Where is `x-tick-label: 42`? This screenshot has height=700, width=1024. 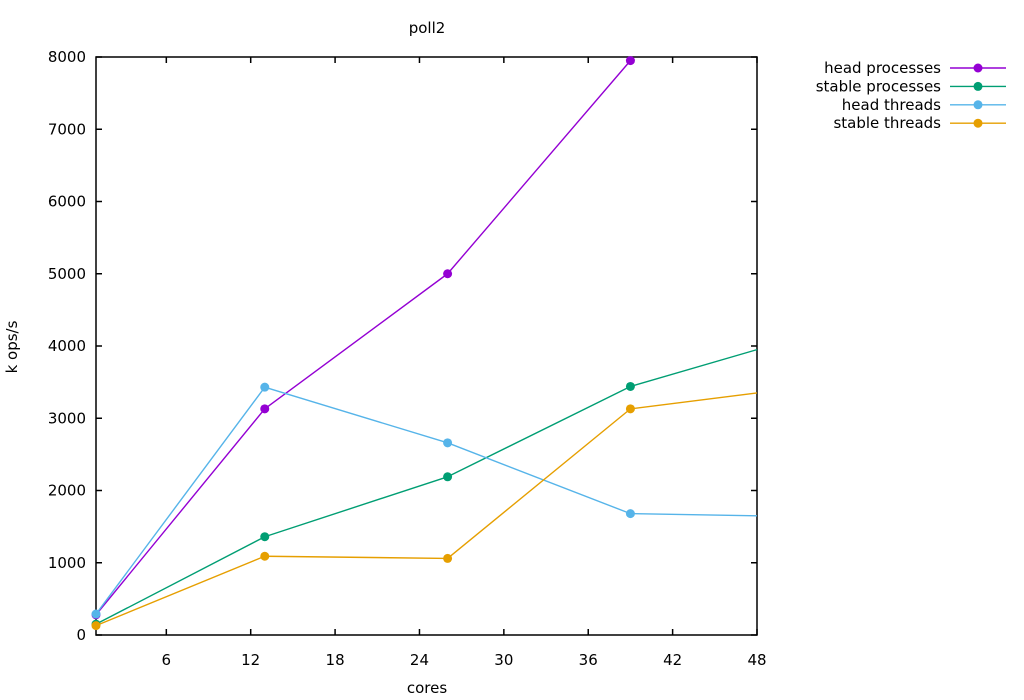
x-tick-label: 42 is located at coordinates (672, 660).